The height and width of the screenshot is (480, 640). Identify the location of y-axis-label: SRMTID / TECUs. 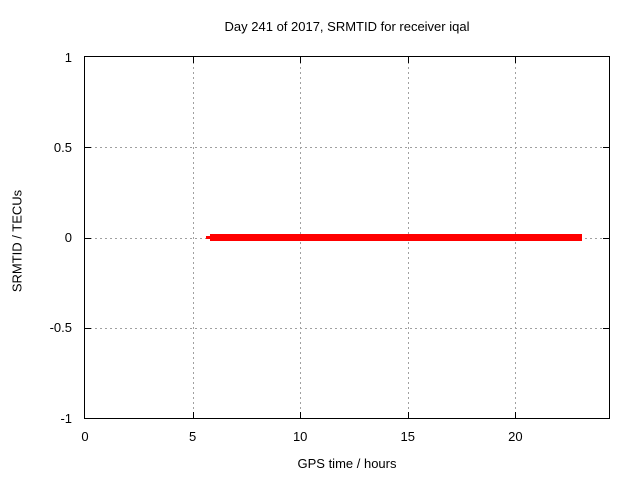
(17, 241).